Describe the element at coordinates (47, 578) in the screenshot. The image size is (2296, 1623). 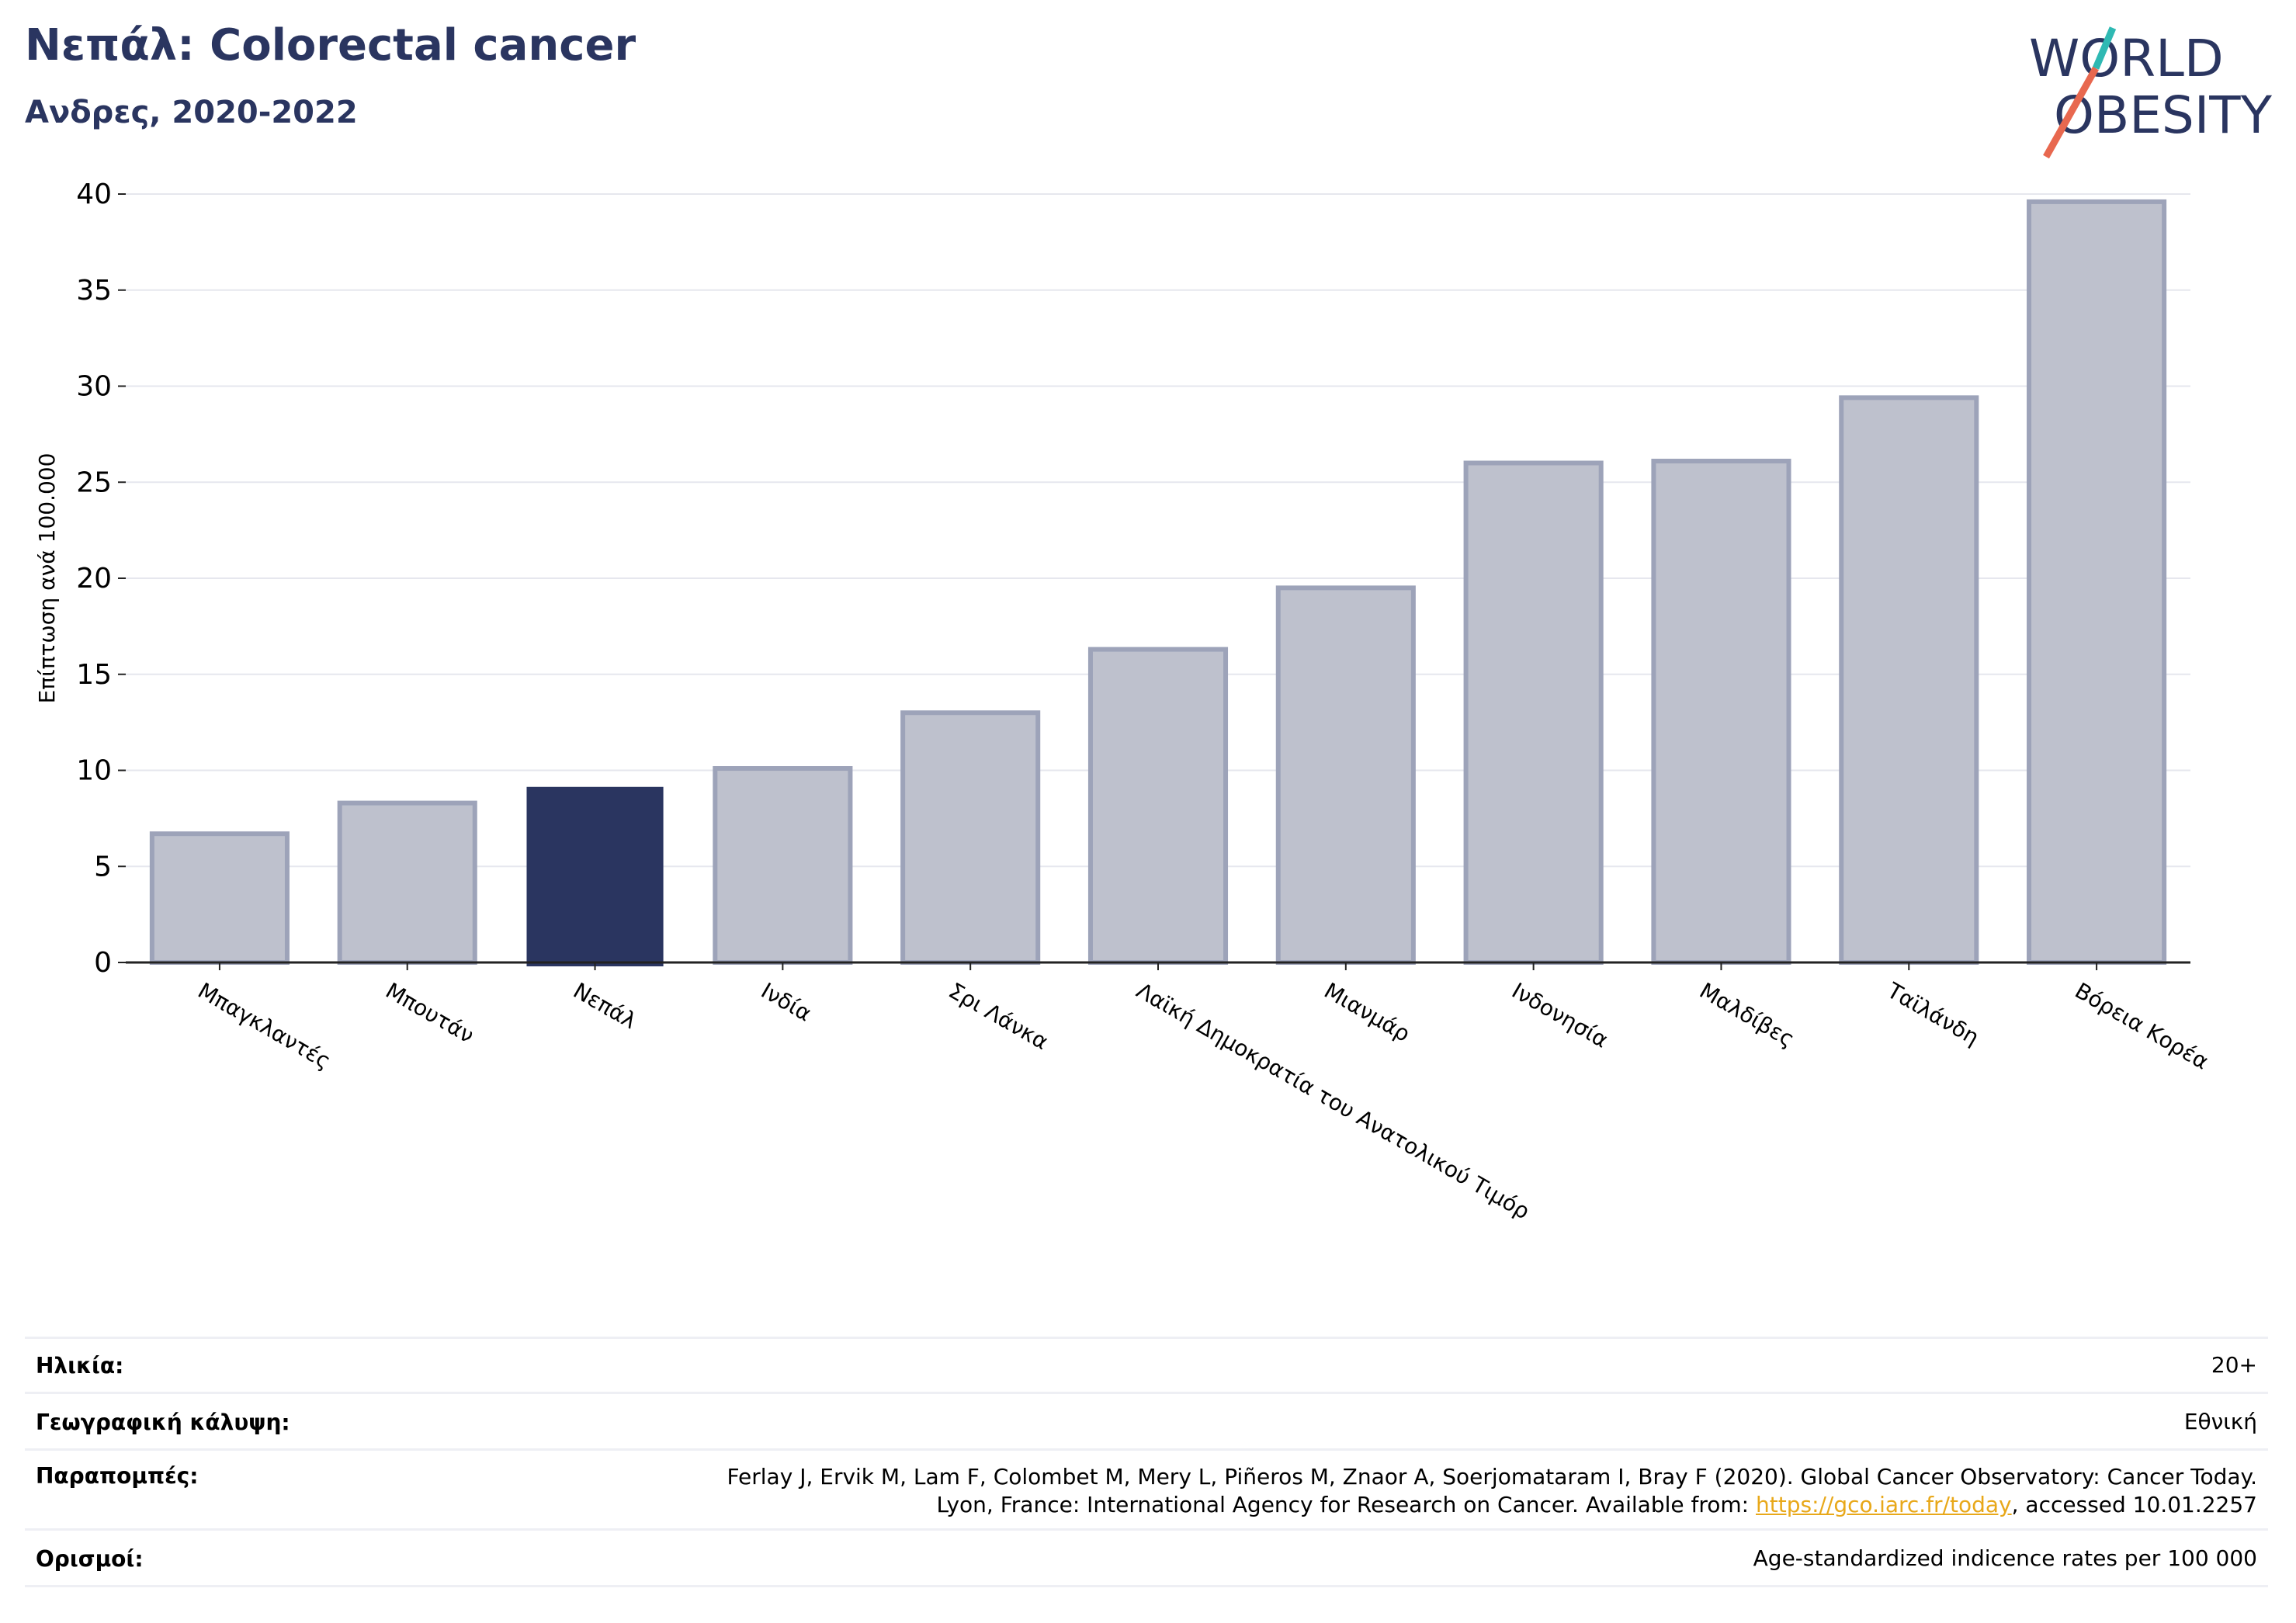
I see `y-axis-label: Επίπτωση ανά 100.000` at that location.